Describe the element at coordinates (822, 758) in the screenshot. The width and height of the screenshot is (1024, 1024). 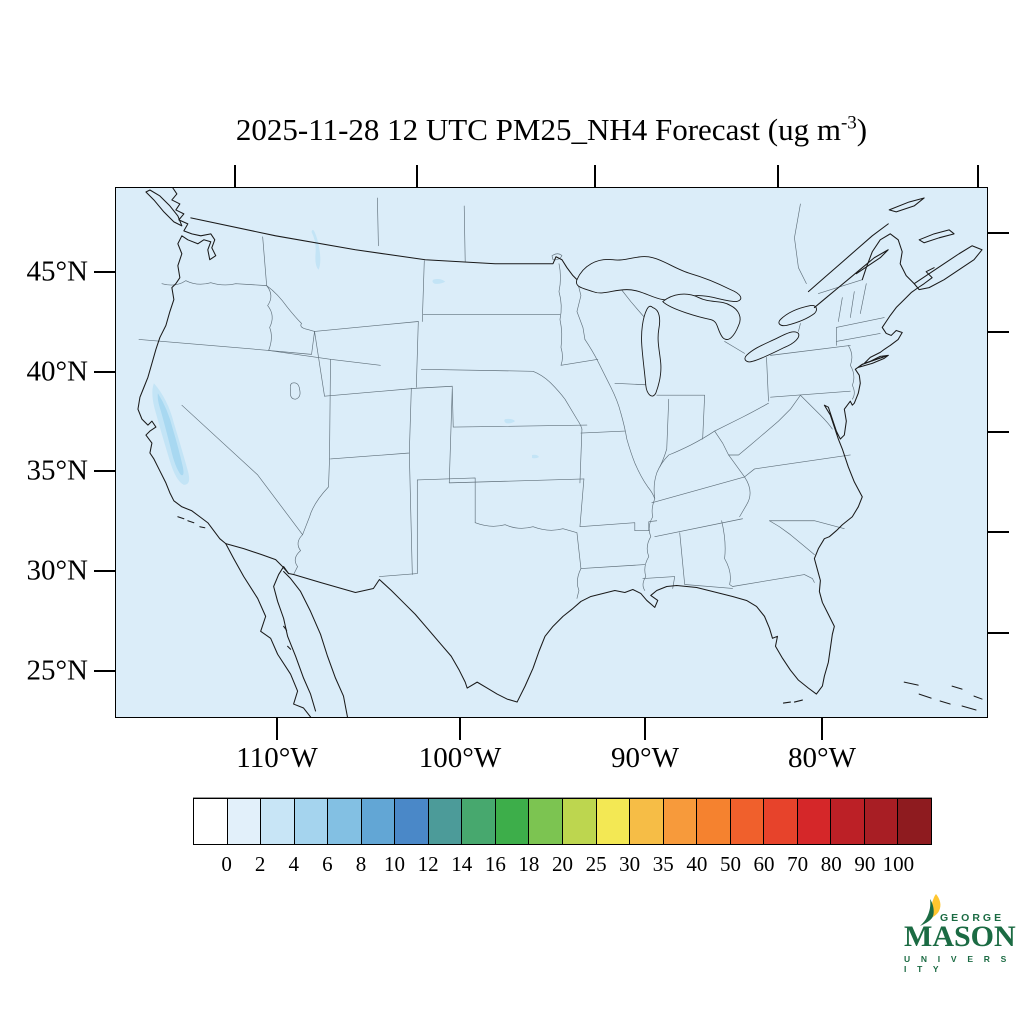
I see `x-axis-label: 80°W` at that location.